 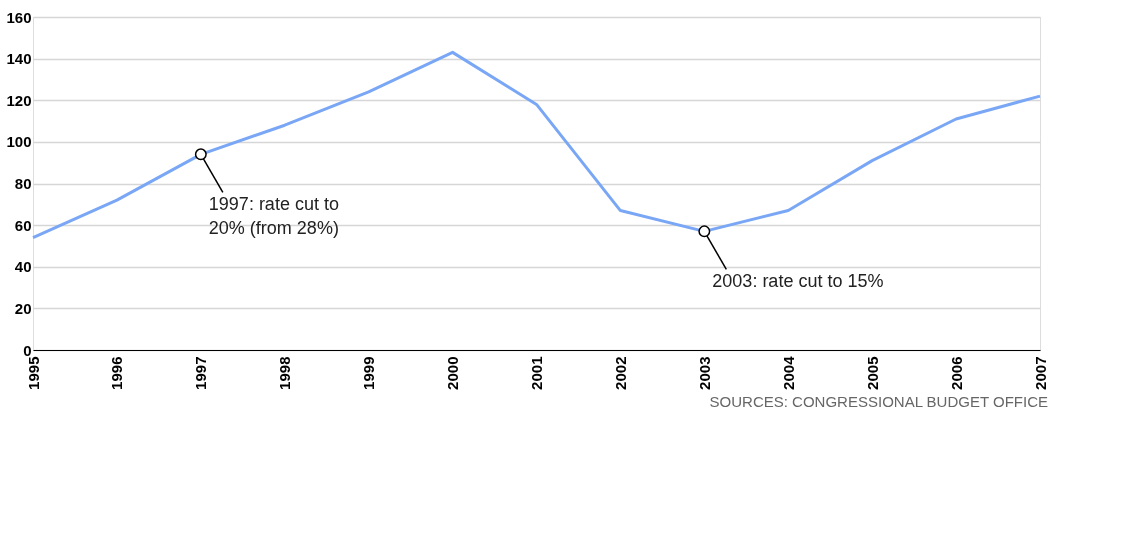 What do you see at coordinates (872, 373) in the screenshot?
I see `x-tick-label: 2005` at bounding box center [872, 373].